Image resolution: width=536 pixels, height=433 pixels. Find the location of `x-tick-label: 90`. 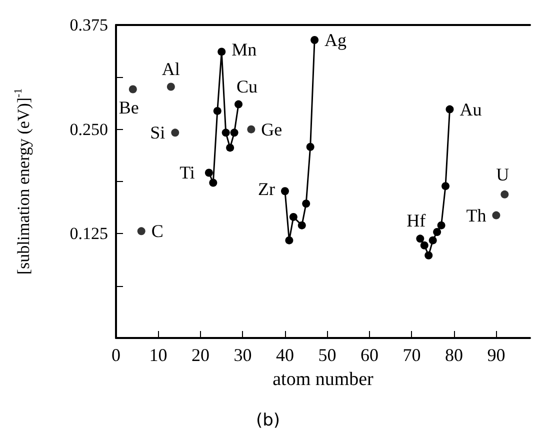

x-tick-label: 90 is located at coordinates (496, 355).